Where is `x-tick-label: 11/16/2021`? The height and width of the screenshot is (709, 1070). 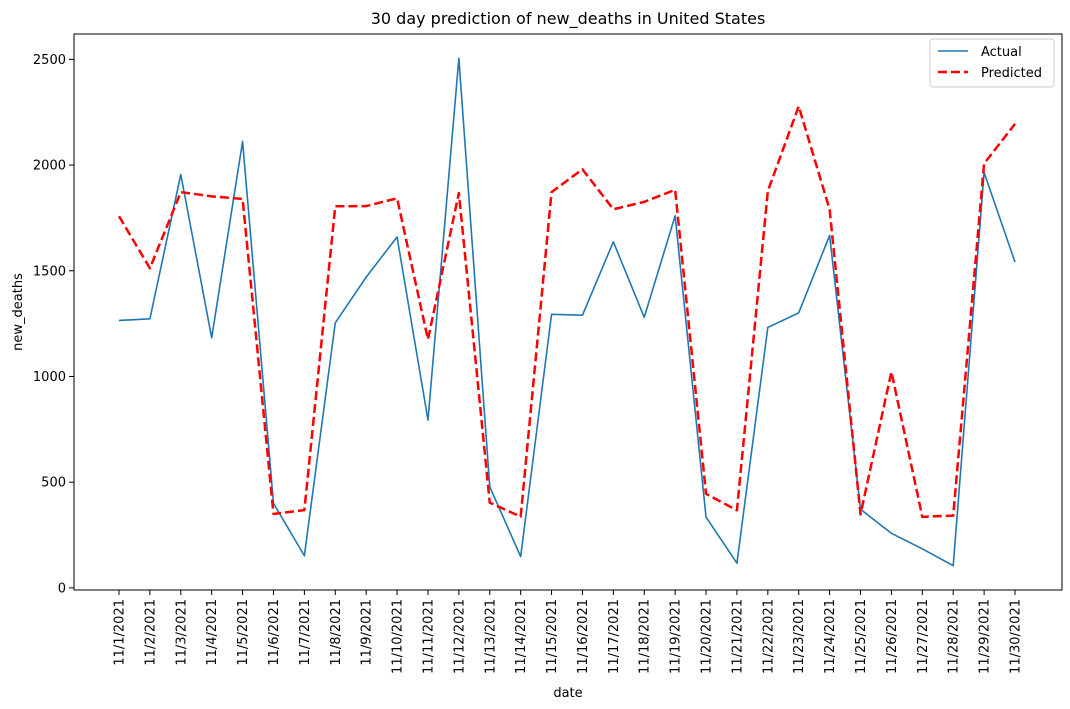
x-tick-label: 11/16/2021 is located at coordinates (583, 636).